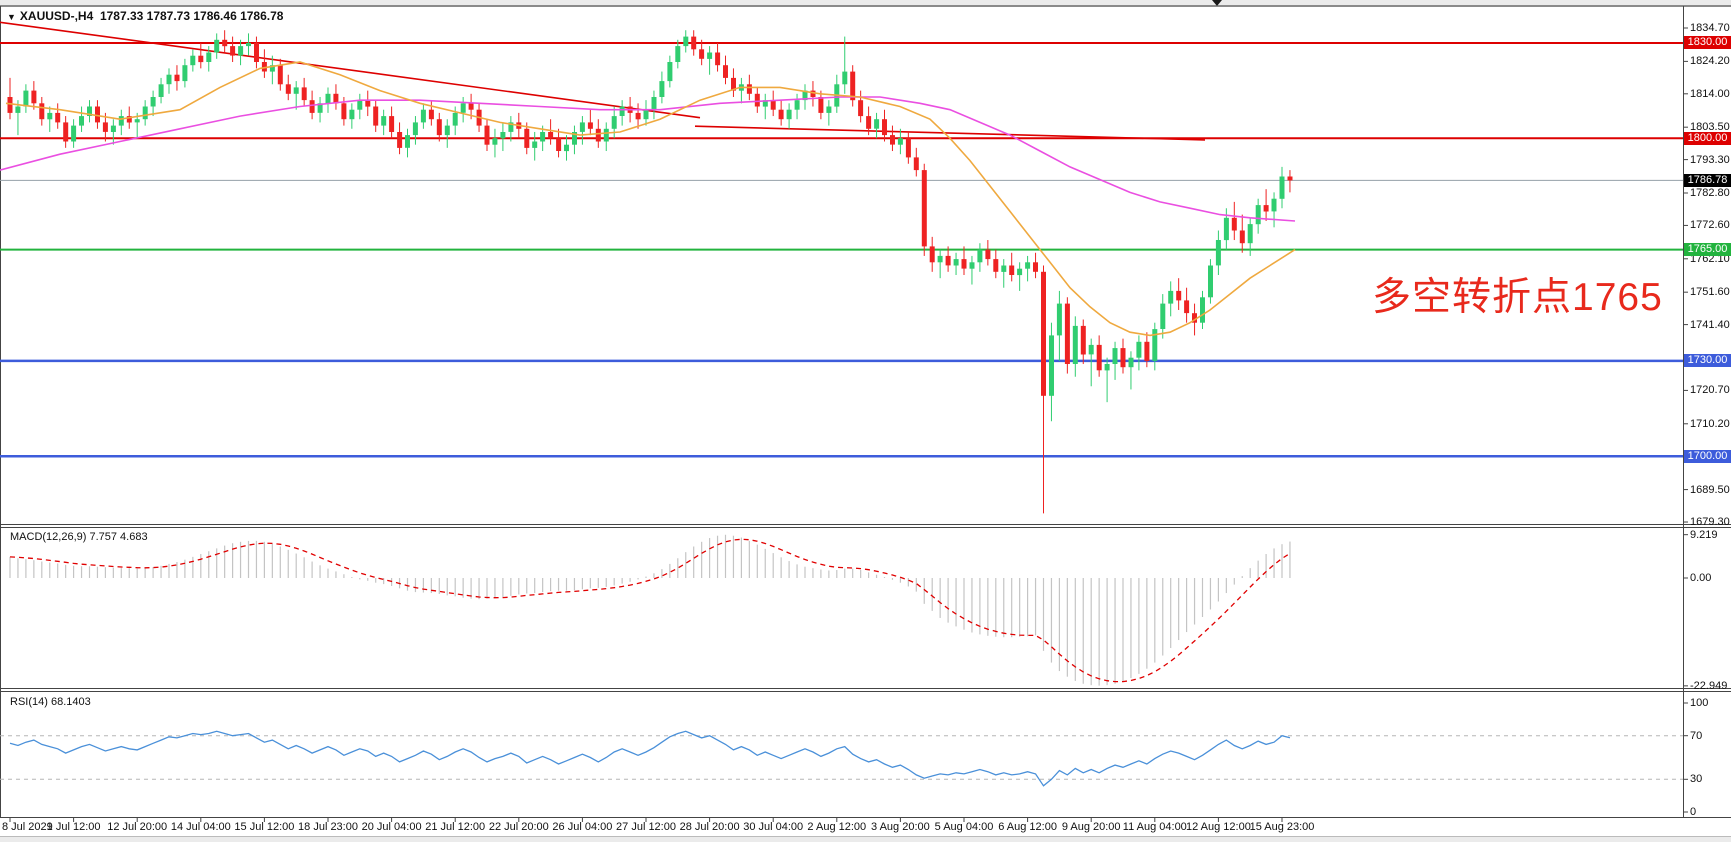 The width and height of the screenshot is (1731, 842). What do you see at coordinates (1710, 292) in the screenshot?
I see `price-axis-tick: 1751.60` at bounding box center [1710, 292].